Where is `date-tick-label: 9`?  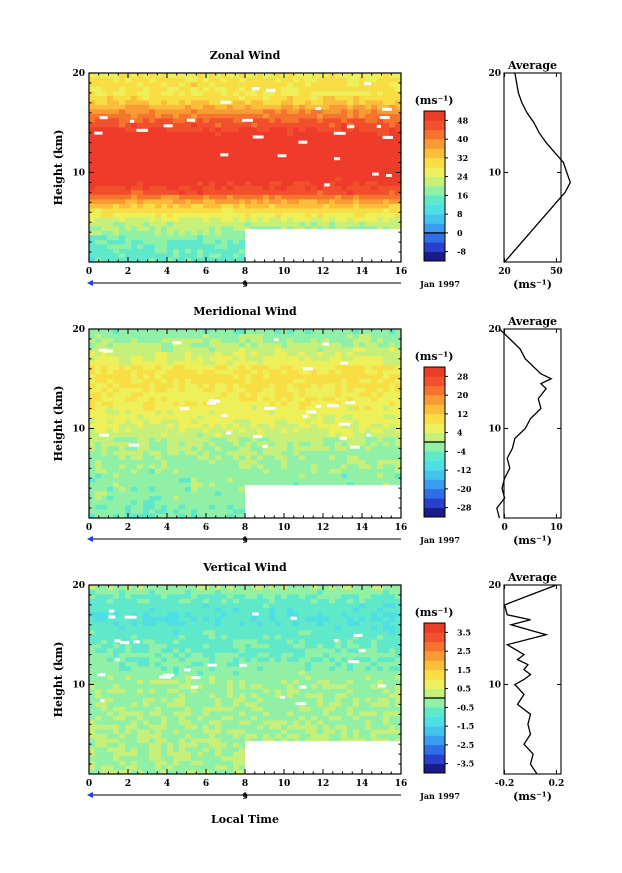 date-tick-label: 9 is located at coordinates (245, 284).